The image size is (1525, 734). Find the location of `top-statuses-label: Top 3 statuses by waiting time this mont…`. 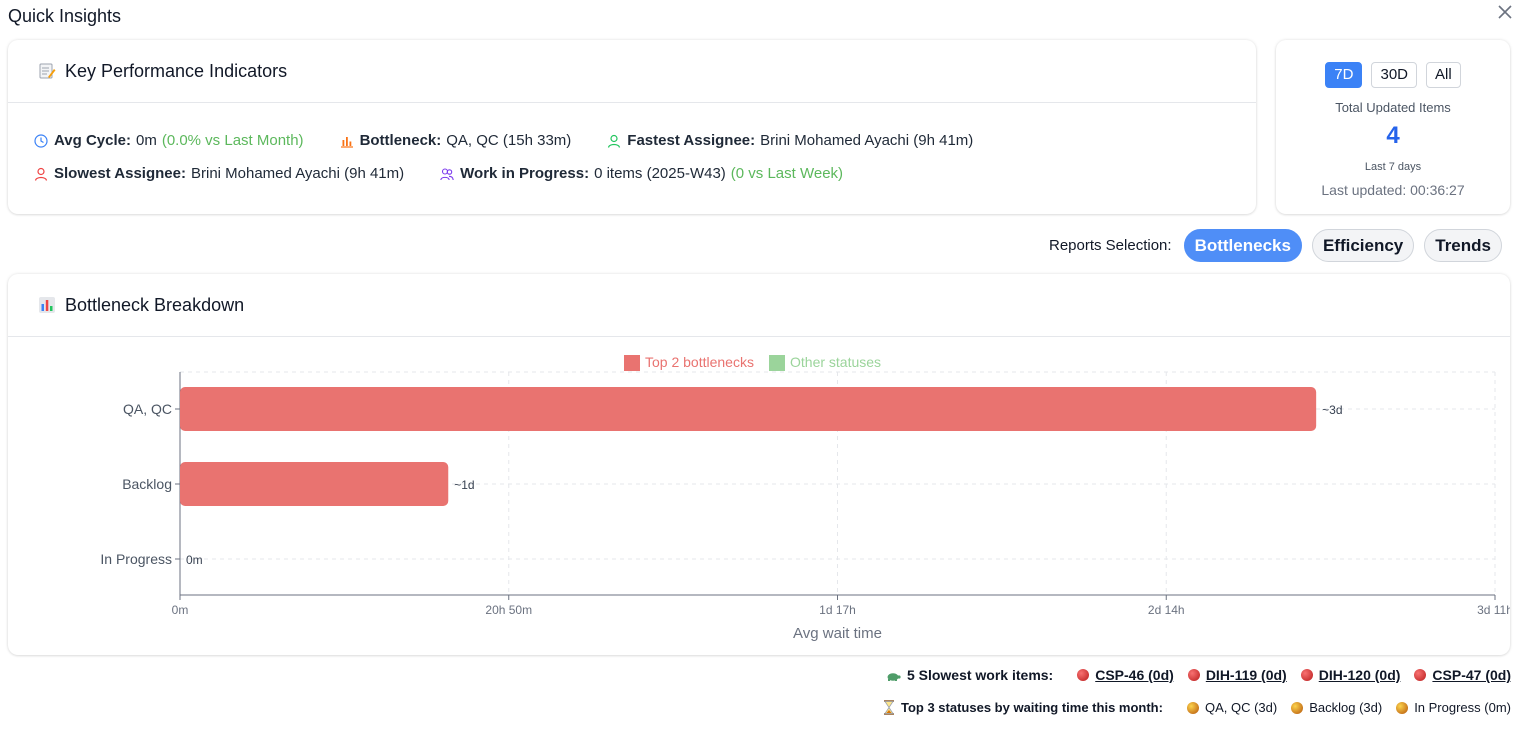

top-statuses-label: Top 3 statuses by waiting time this mont… is located at coordinates (1032, 707).